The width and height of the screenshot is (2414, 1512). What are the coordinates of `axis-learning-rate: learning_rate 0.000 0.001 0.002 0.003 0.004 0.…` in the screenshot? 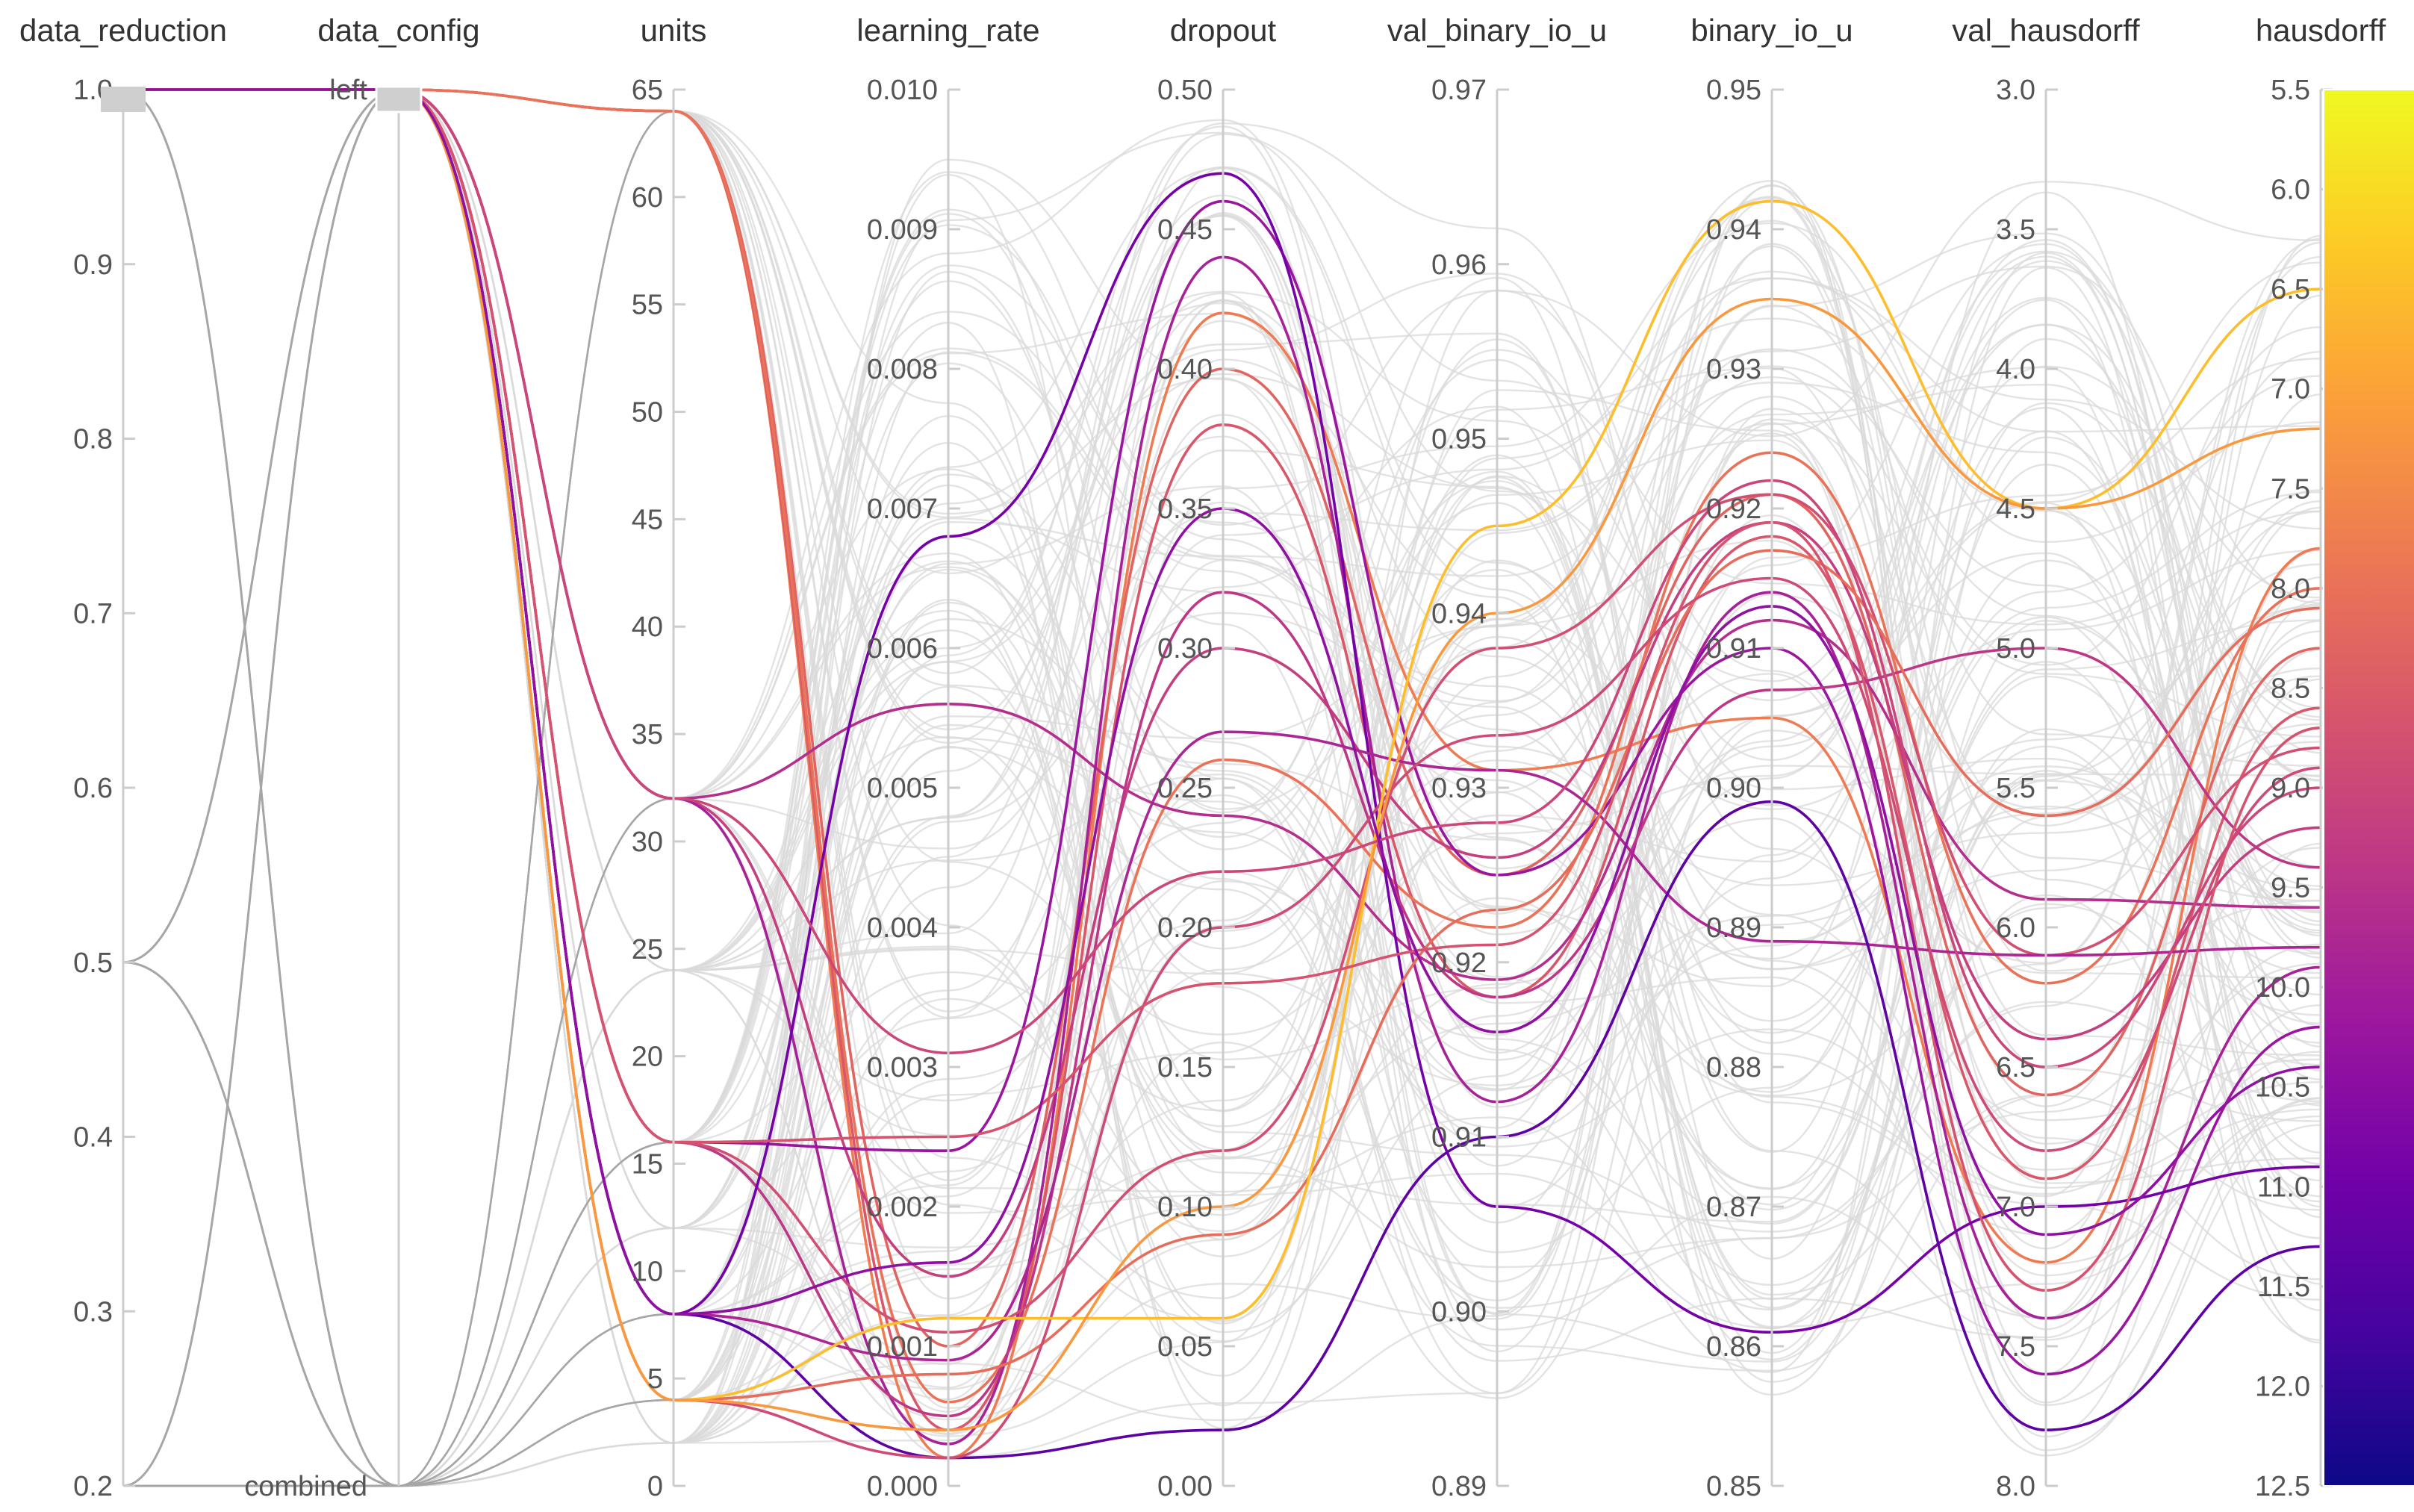 It's located at (947, 757).